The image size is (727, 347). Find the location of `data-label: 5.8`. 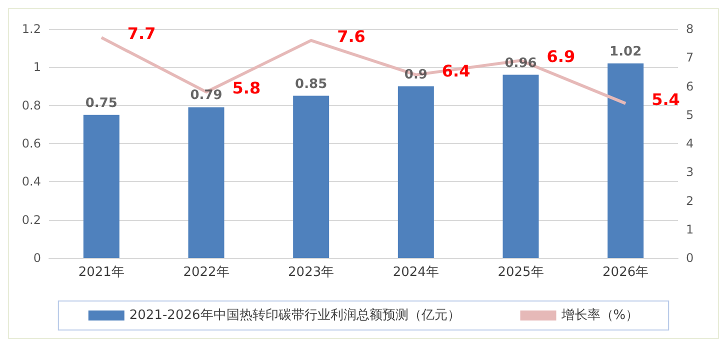

data-label: 5.8 is located at coordinates (246, 88).